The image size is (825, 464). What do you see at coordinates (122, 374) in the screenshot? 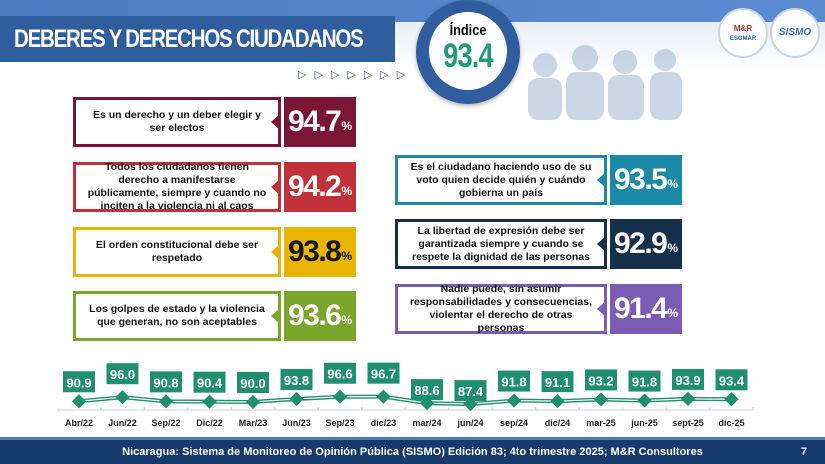
I see `data-label: 96.0` at bounding box center [122, 374].